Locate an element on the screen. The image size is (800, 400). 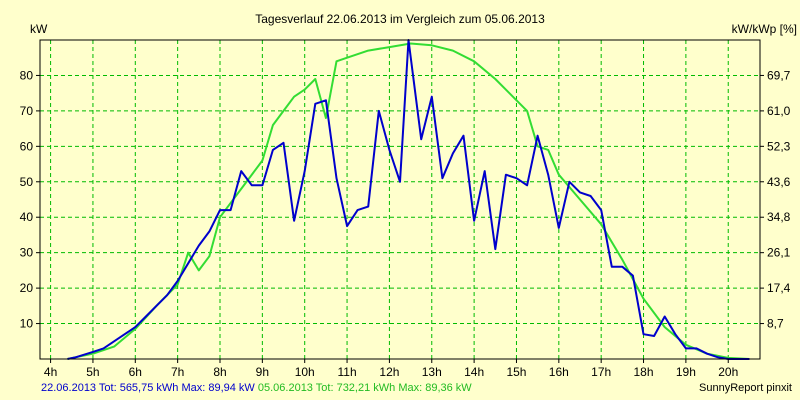
y-tick-label-left: 70 is located at coordinates (27, 111).